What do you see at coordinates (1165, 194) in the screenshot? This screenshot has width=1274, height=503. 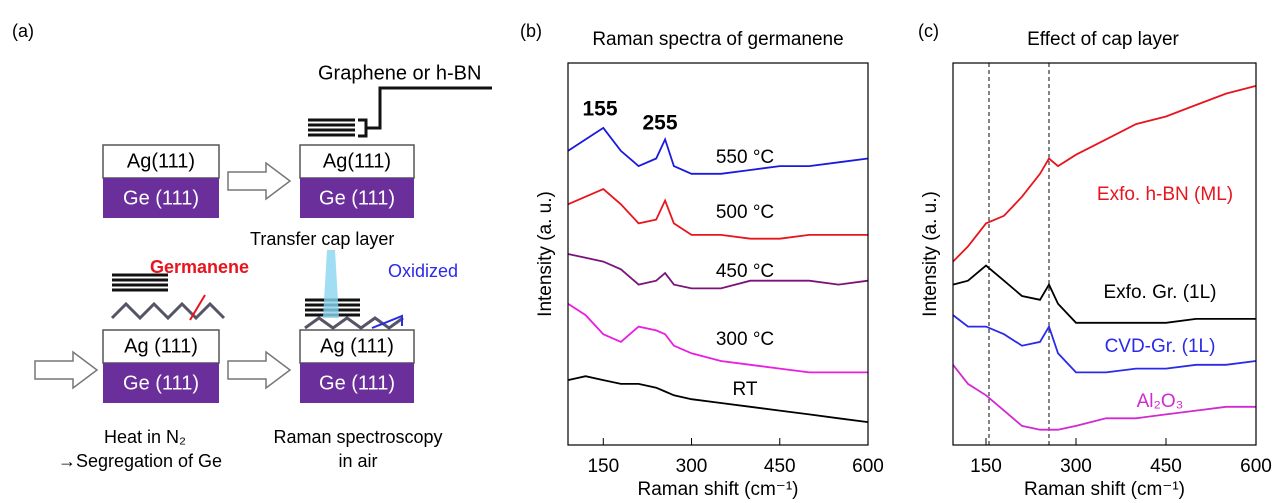 I see `series-label: Exfo. h-BN (ML)` at bounding box center [1165, 194].